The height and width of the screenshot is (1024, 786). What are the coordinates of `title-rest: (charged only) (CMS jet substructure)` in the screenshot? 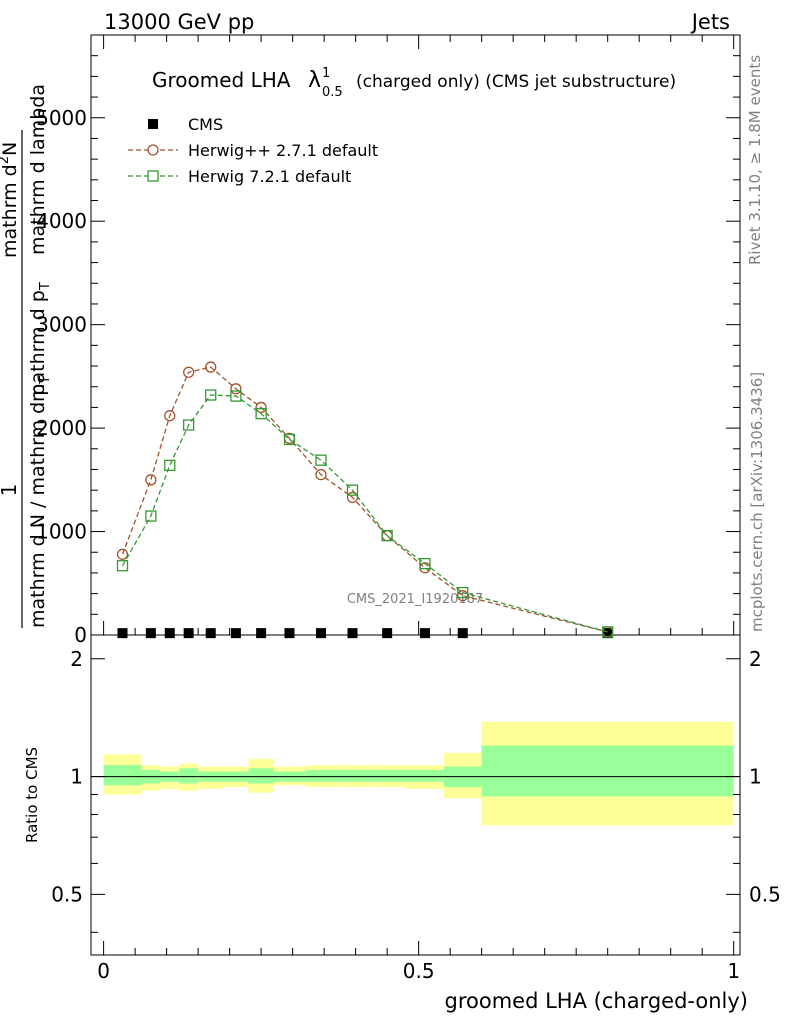 It's located at (516, 82).